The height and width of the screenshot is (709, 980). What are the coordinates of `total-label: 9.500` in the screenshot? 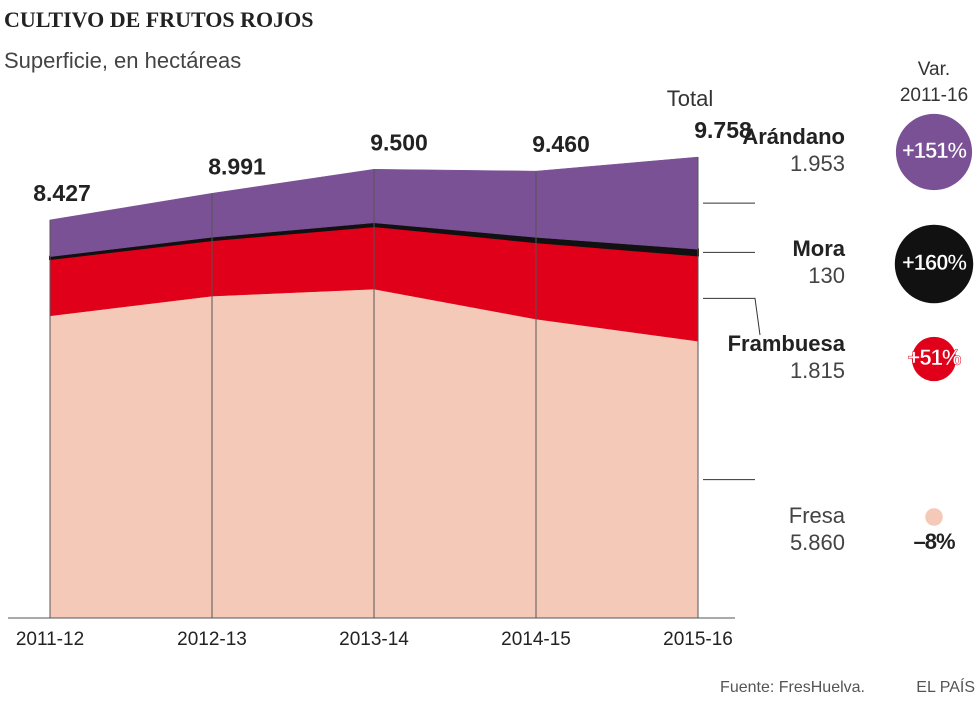 It's located at (399, 142).